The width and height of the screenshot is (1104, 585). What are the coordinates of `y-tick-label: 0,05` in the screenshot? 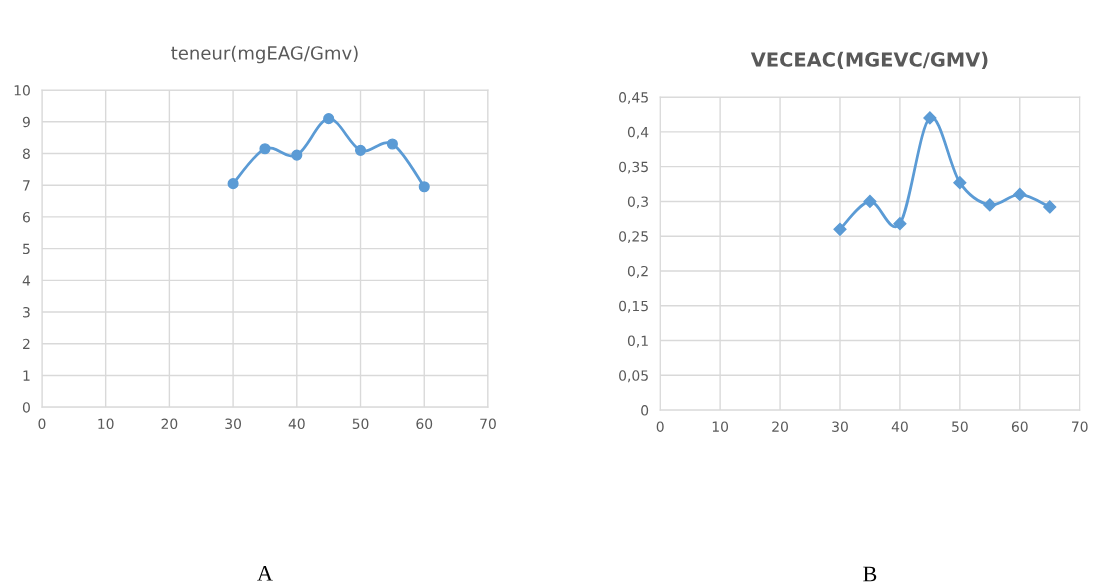 It's located at (633, 376).